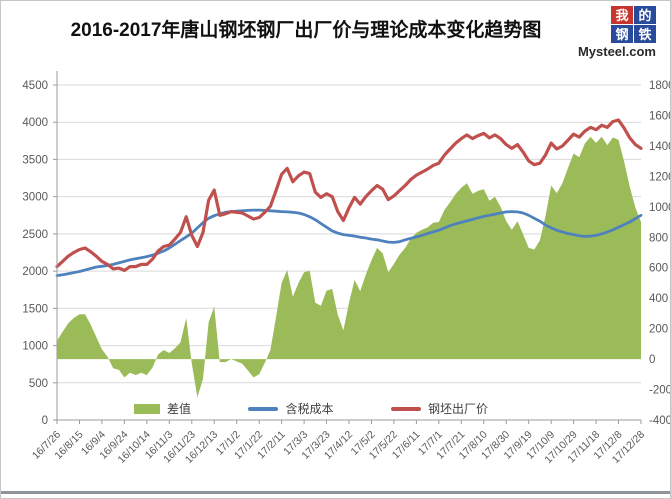 The width and height of the screenshot is (671, 499). I want to click on mysteel-logo: 我 的 钢 铁 Mysteel.com, so click(611, 32).